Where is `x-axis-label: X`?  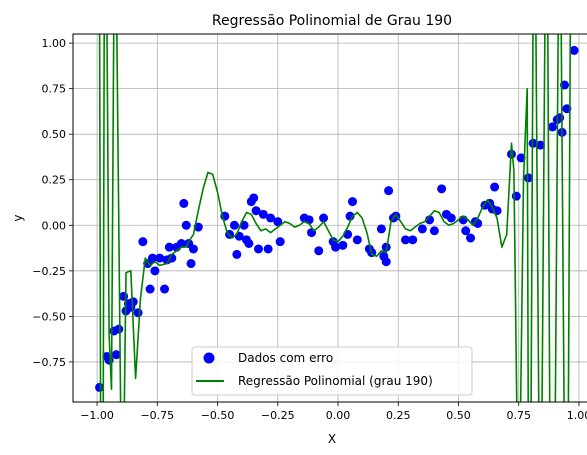 x-axis-label: X is located at coordinates (332, 439).